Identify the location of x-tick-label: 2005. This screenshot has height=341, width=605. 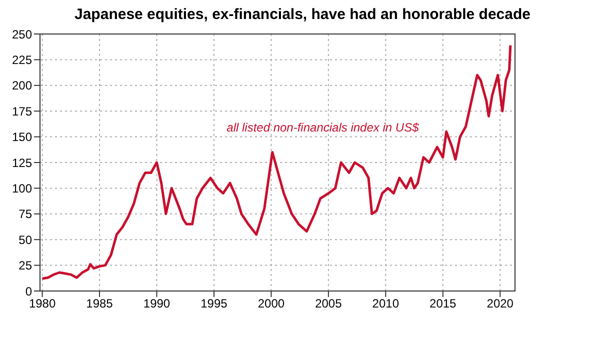
(328, 303).